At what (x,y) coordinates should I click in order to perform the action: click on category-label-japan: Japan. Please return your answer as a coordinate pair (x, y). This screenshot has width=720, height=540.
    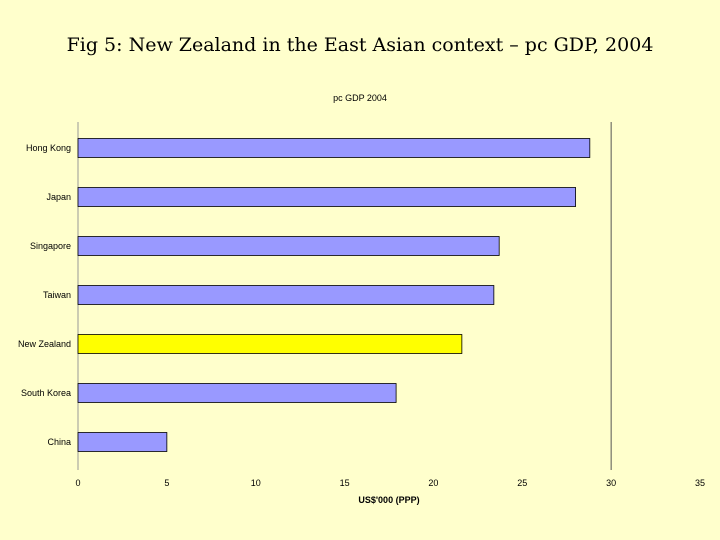
    Looking at the image, I should click on (58, 197).